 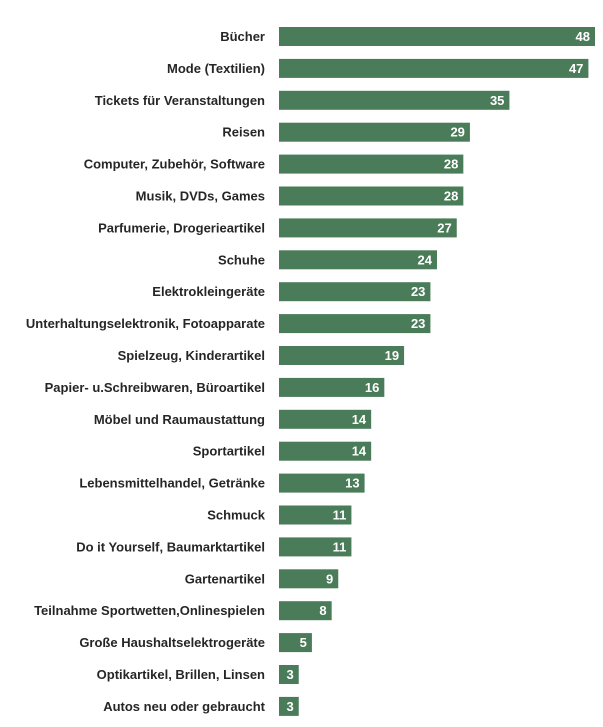 I want to click on category-label: Computer, Zubehör, Software, so click(x=174, y=164).